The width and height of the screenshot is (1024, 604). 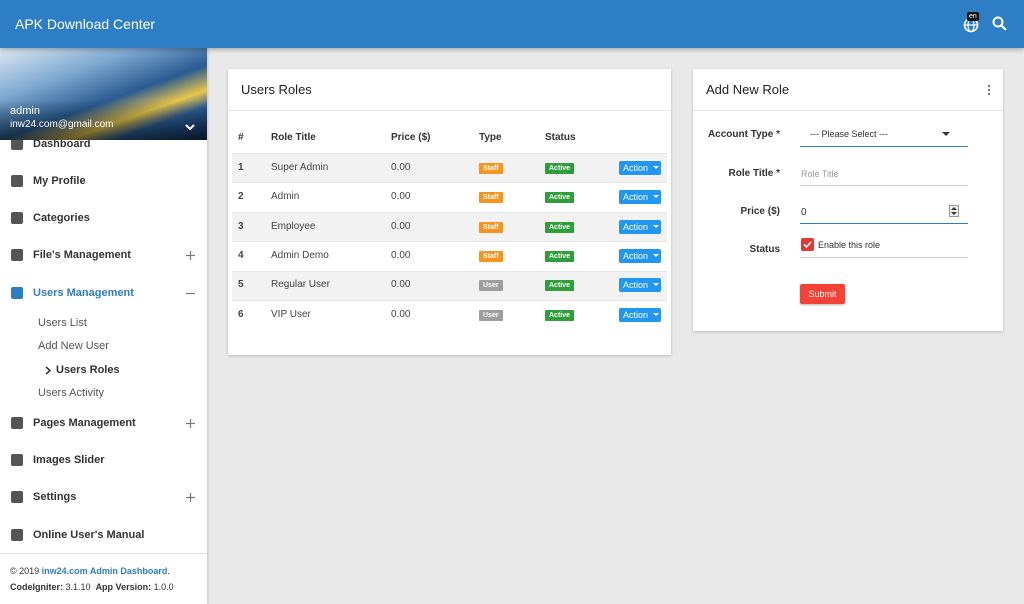 I want to click on menu-item: Online User's Manual, so click(x=89, y=535).